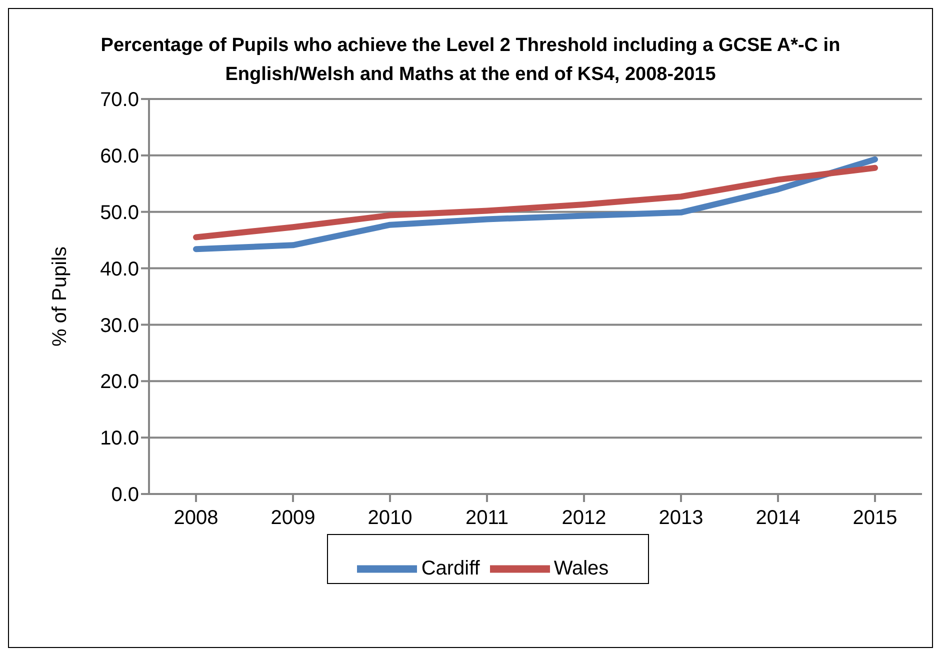  I want to click on y-tick-label: 60.0, so click(119, 157).